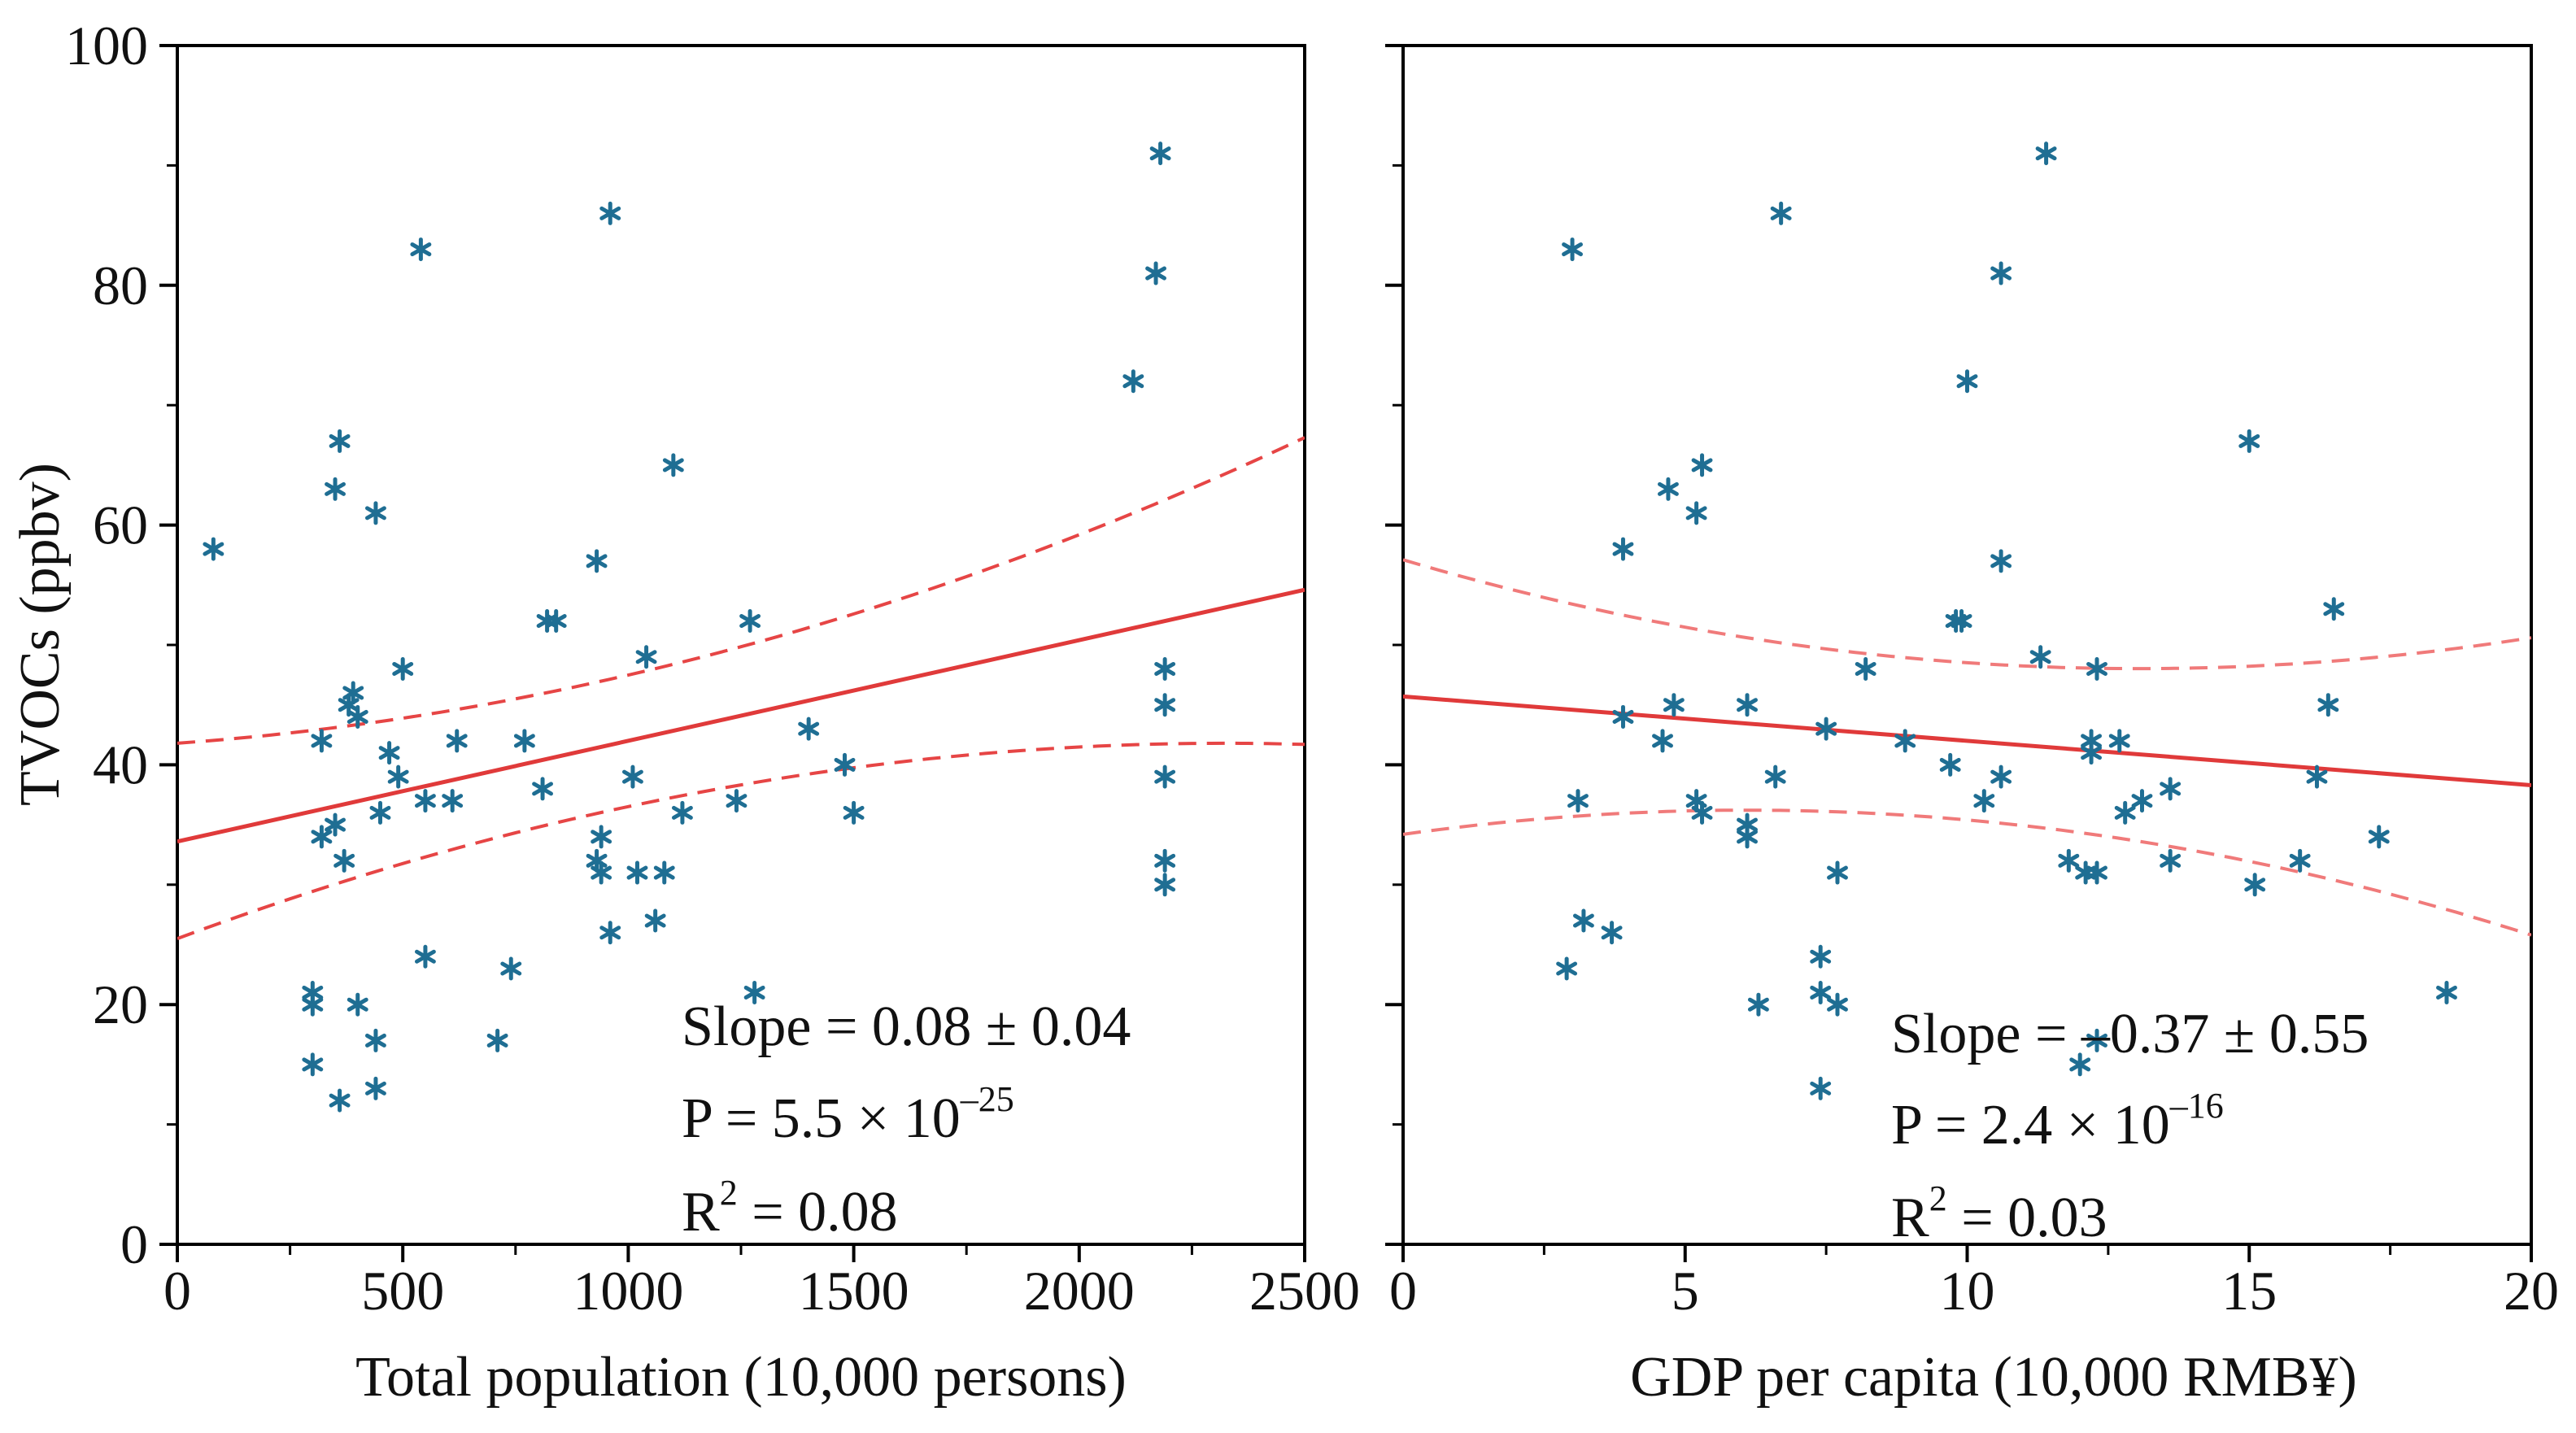 This screenshot has width=2576, height=1433. Describe the element at coordinates (729, 1193) in the screenshot. I see `r2-exponent-left: 2` at that location.